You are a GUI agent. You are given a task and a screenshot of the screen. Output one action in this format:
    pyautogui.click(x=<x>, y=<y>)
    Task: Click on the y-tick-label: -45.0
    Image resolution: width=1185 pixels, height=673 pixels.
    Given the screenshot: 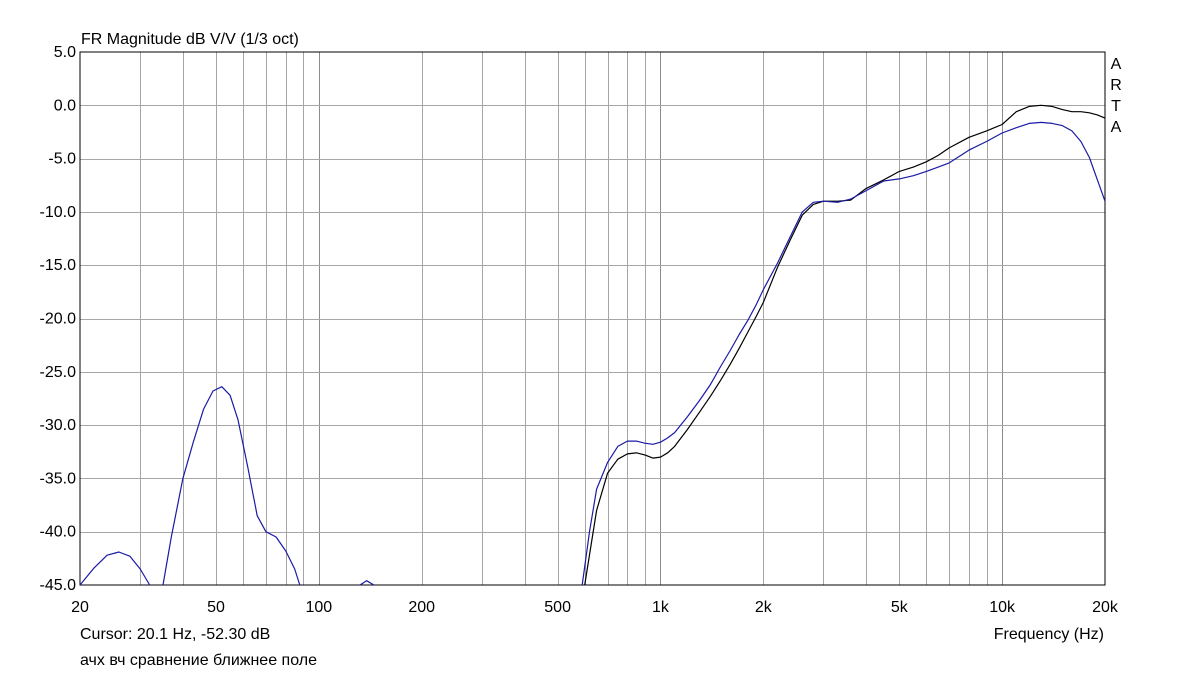 What is the action you would take?
    pyautogui.click(x=58, y=585)
    